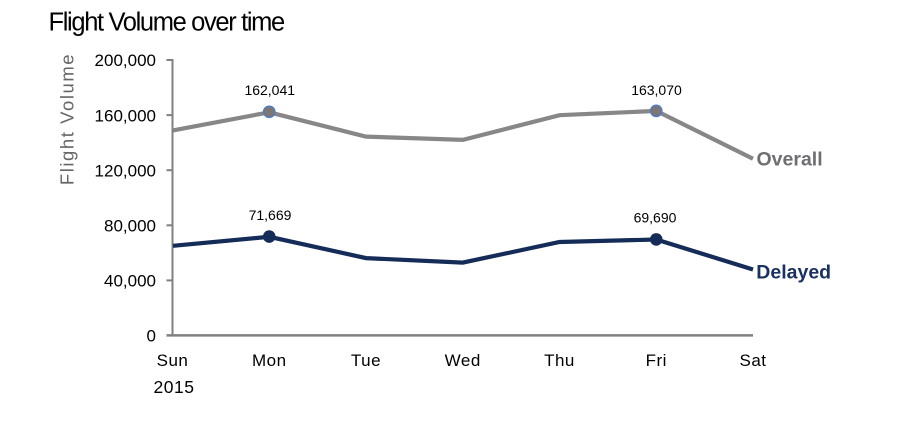 This screenshot has width=897, height=421. I want to click on svg-text: 200,000, so click(125, 60).